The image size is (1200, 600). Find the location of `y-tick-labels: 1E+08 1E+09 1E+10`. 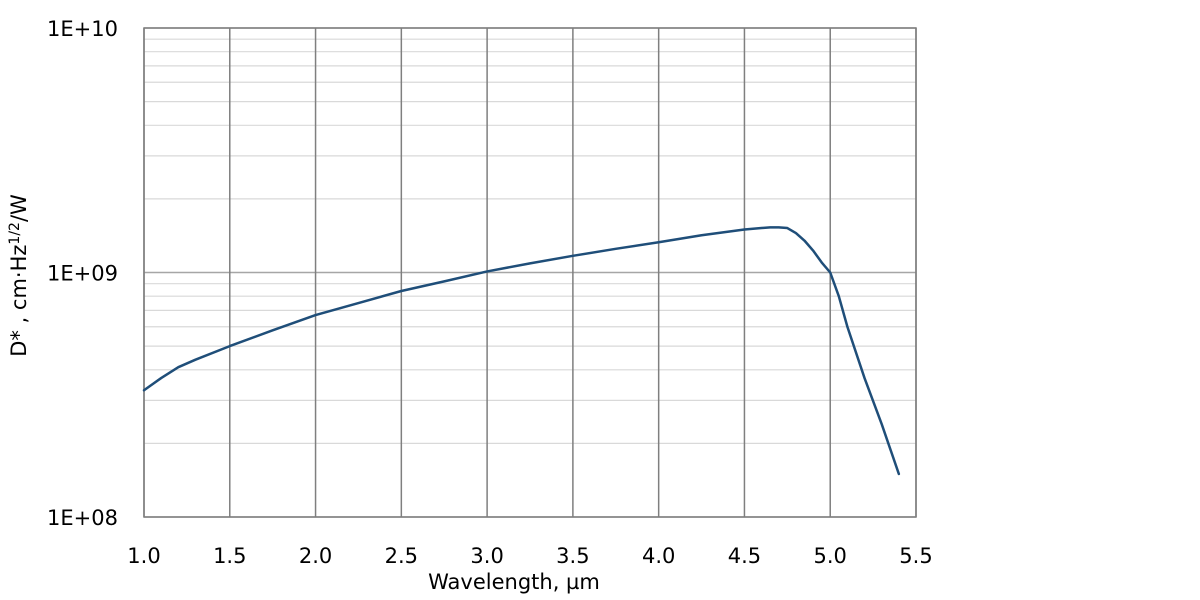

y-tick-labels: 1E+08 1E+09 1E+10 is located at coordinates (82, 273).